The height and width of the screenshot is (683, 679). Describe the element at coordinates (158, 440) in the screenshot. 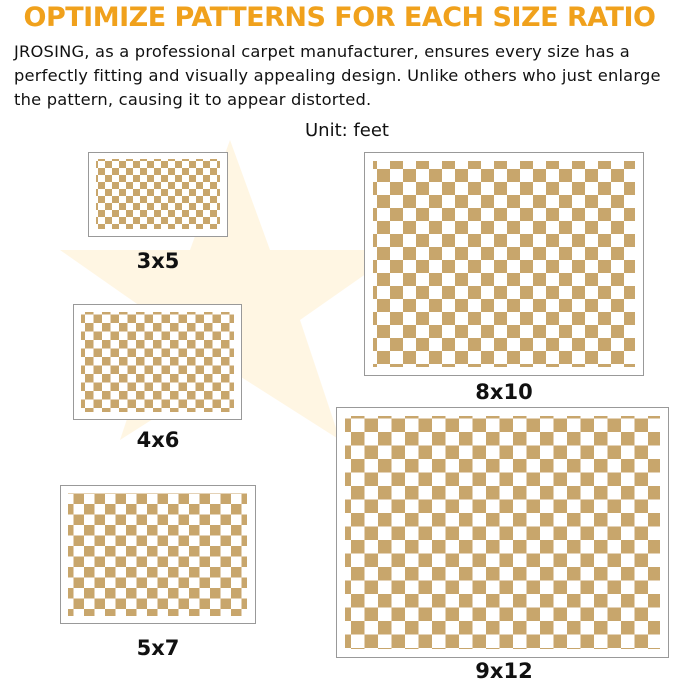

I see `rug-label: 4x6` at that location.